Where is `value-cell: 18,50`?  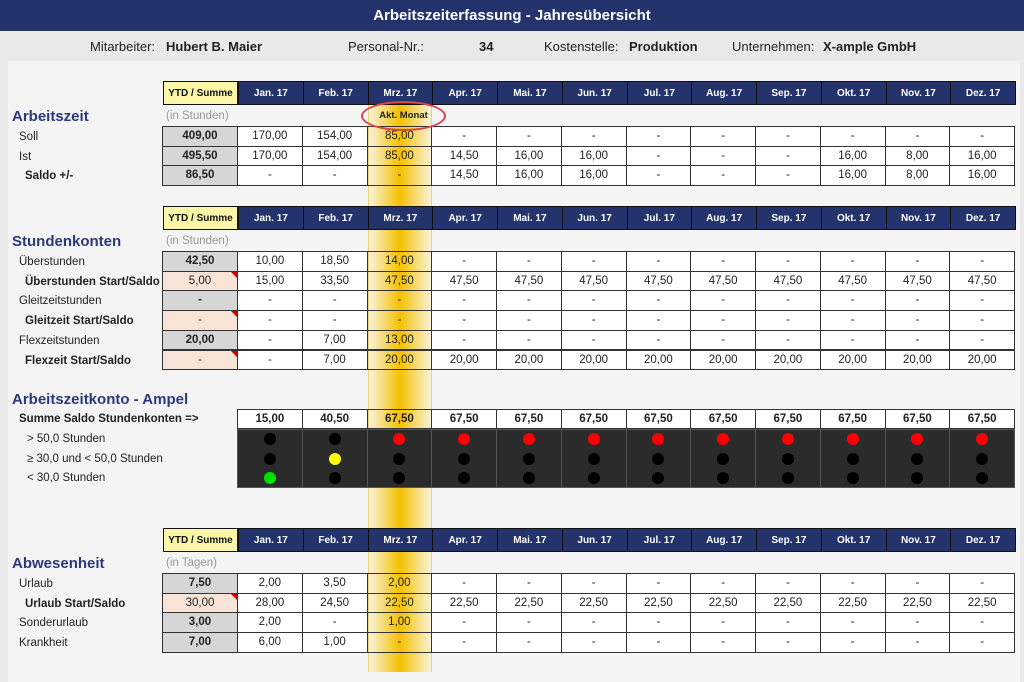
value-cell: 18,50 is located at coordinates (334, 261).